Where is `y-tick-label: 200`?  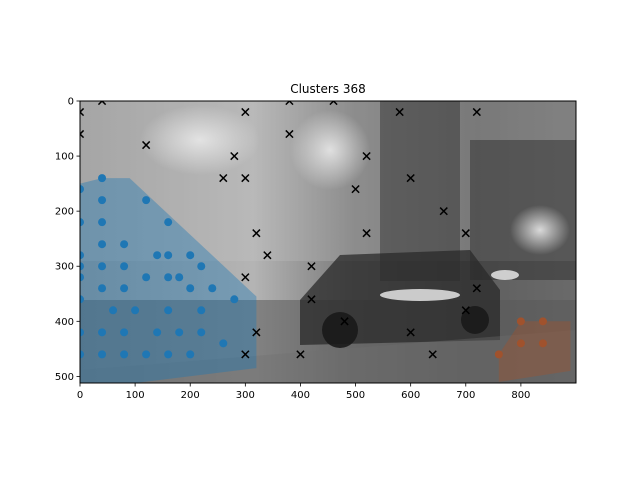 y-tick-label: 200 is located at coordinates (64, 212).